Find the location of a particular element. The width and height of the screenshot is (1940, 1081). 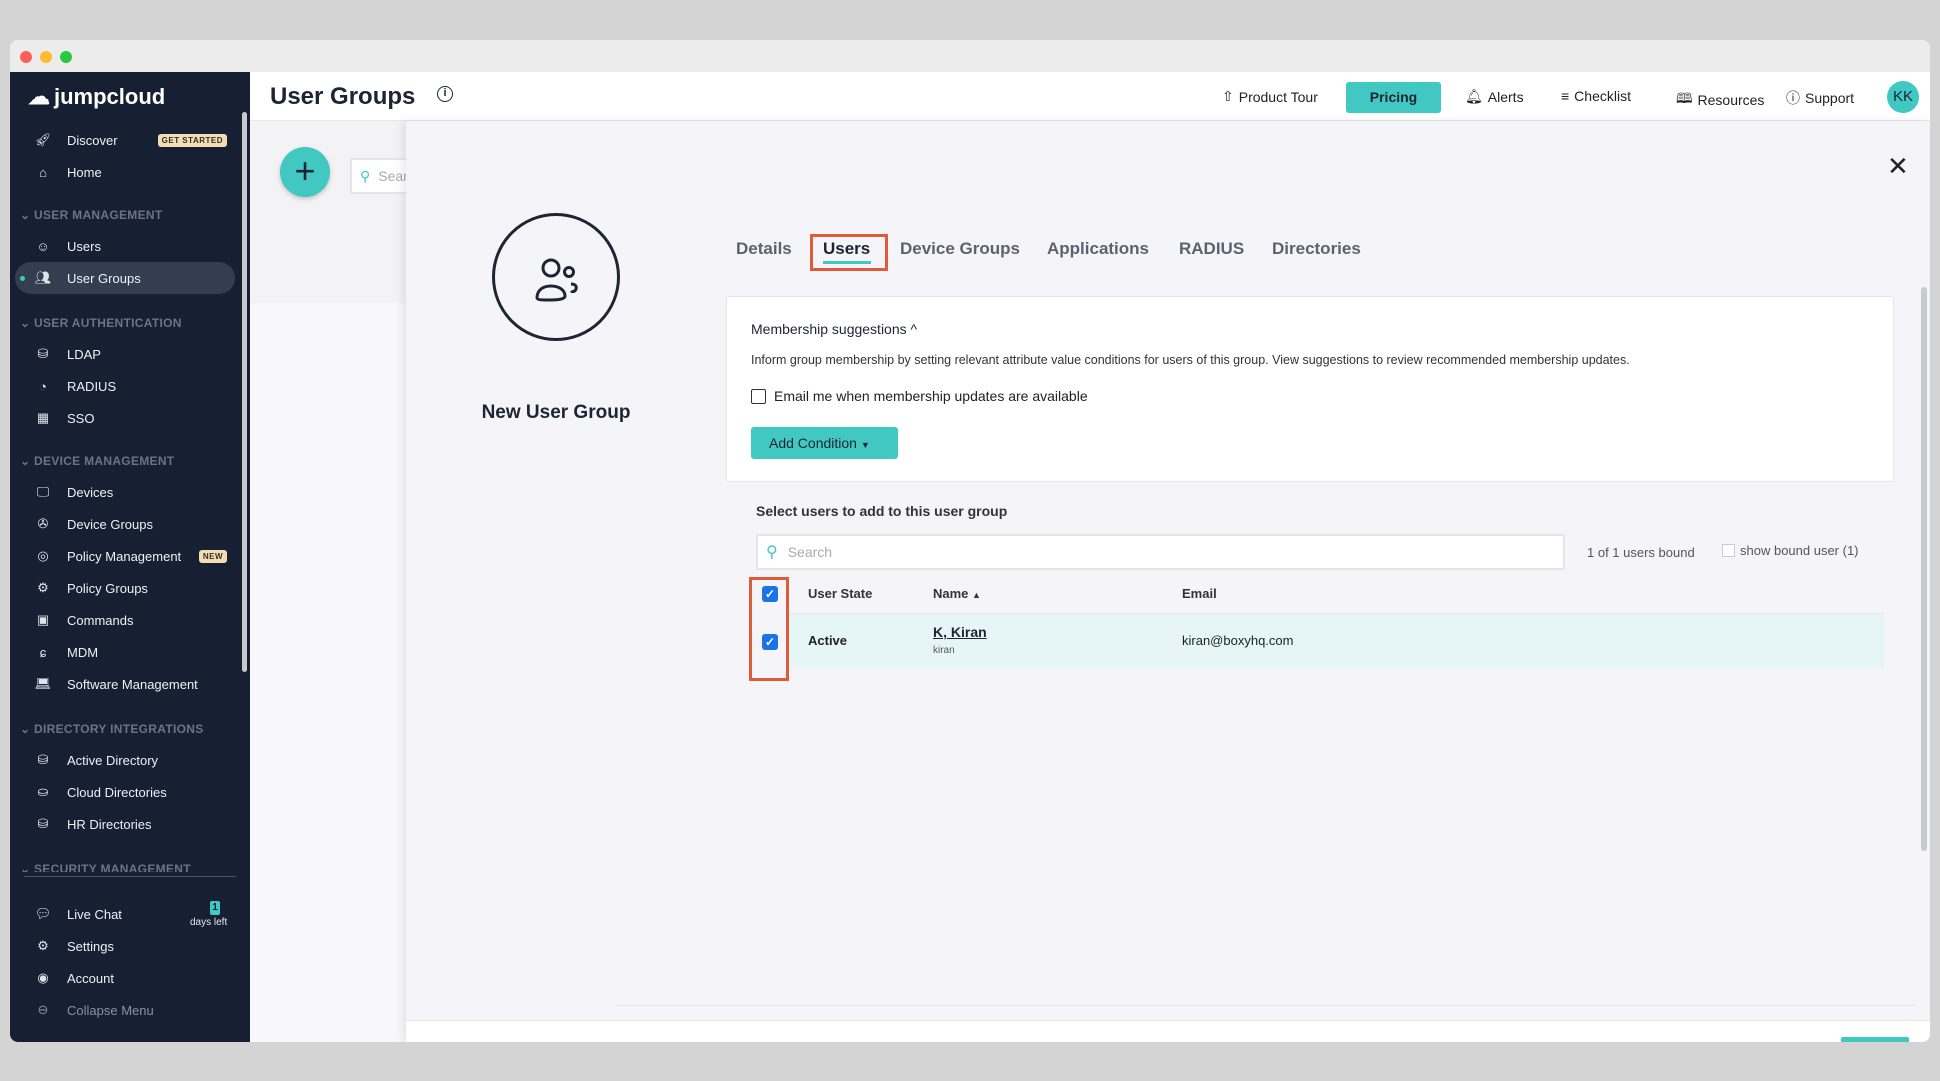

select-users-heading: Select users to add to this user group is located at coordinates (882, 511).